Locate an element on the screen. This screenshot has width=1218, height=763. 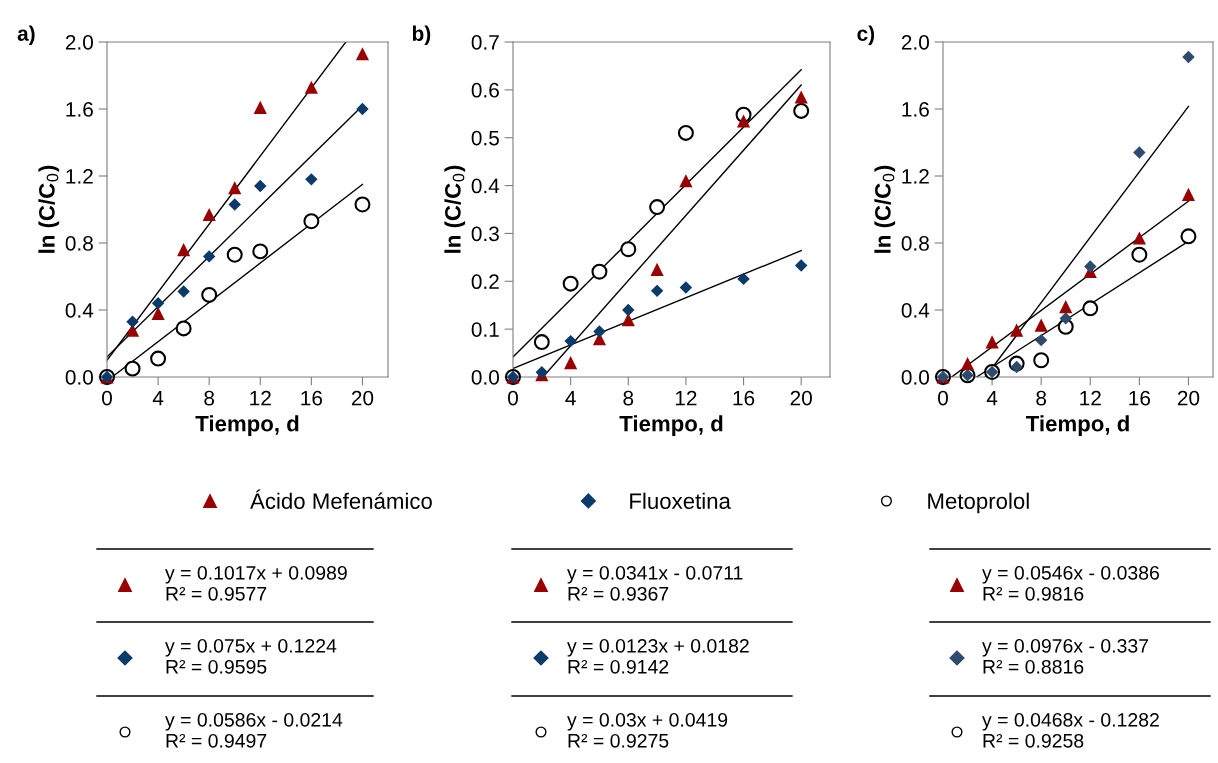
legend-label: Metoprolol is located at coordinates (978, 503).